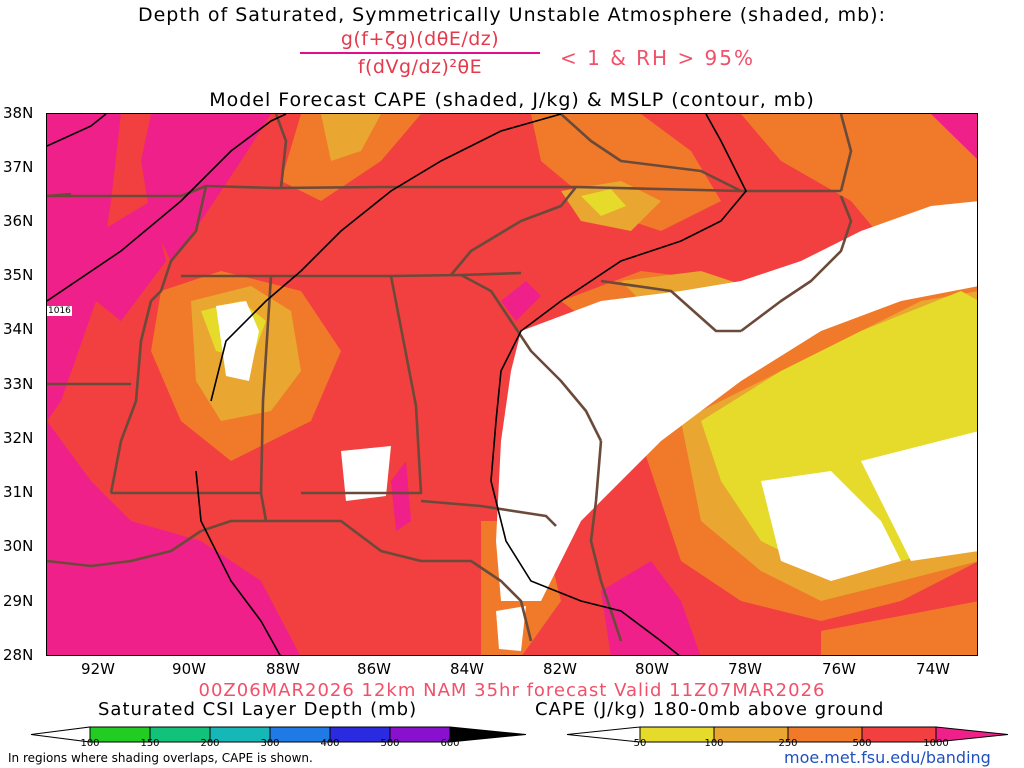 This screenshot has height=768, width=1024. I want to click on cape-tick: 250, so click(788, 743).